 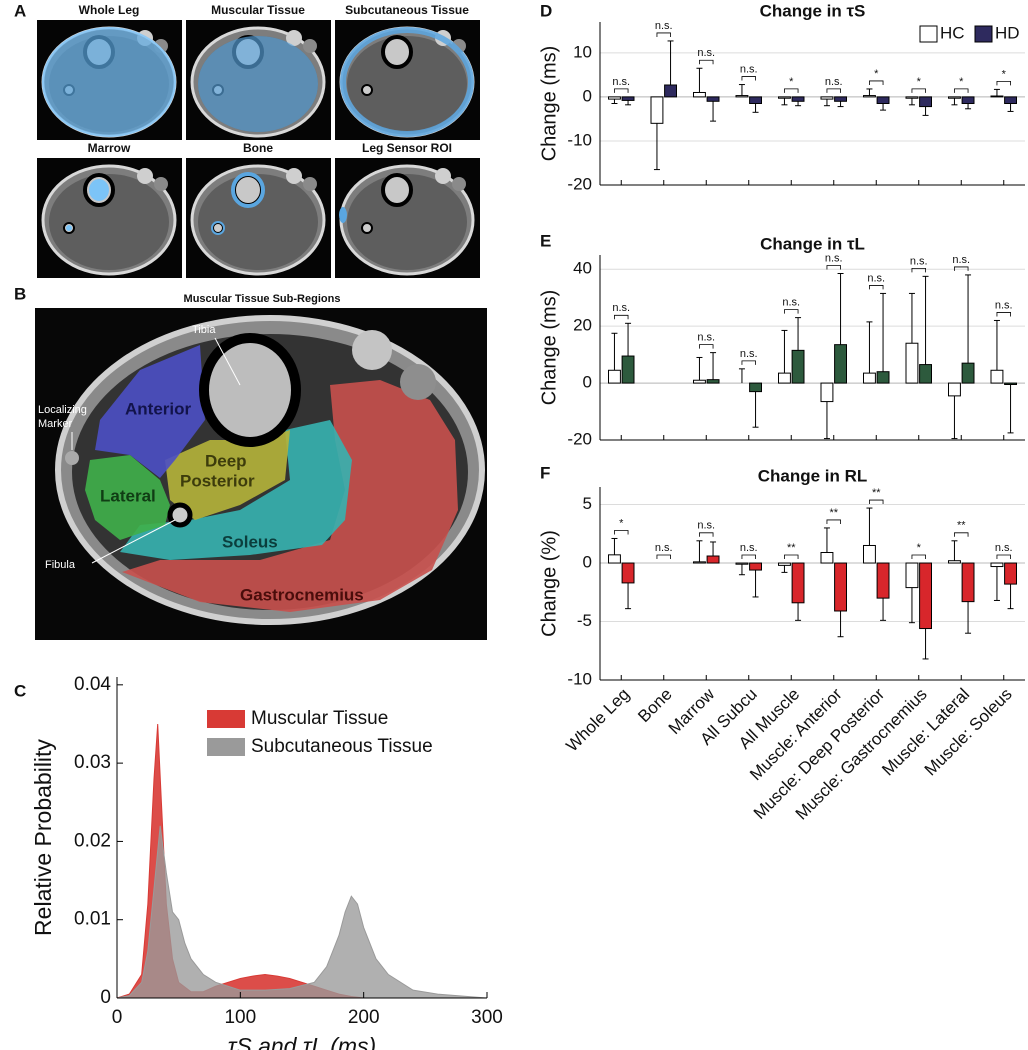 What do you see at coordinates (92, 762) in the screenshot?
I see `y-tick-label: 0.03` at bounding box center [92, 762].